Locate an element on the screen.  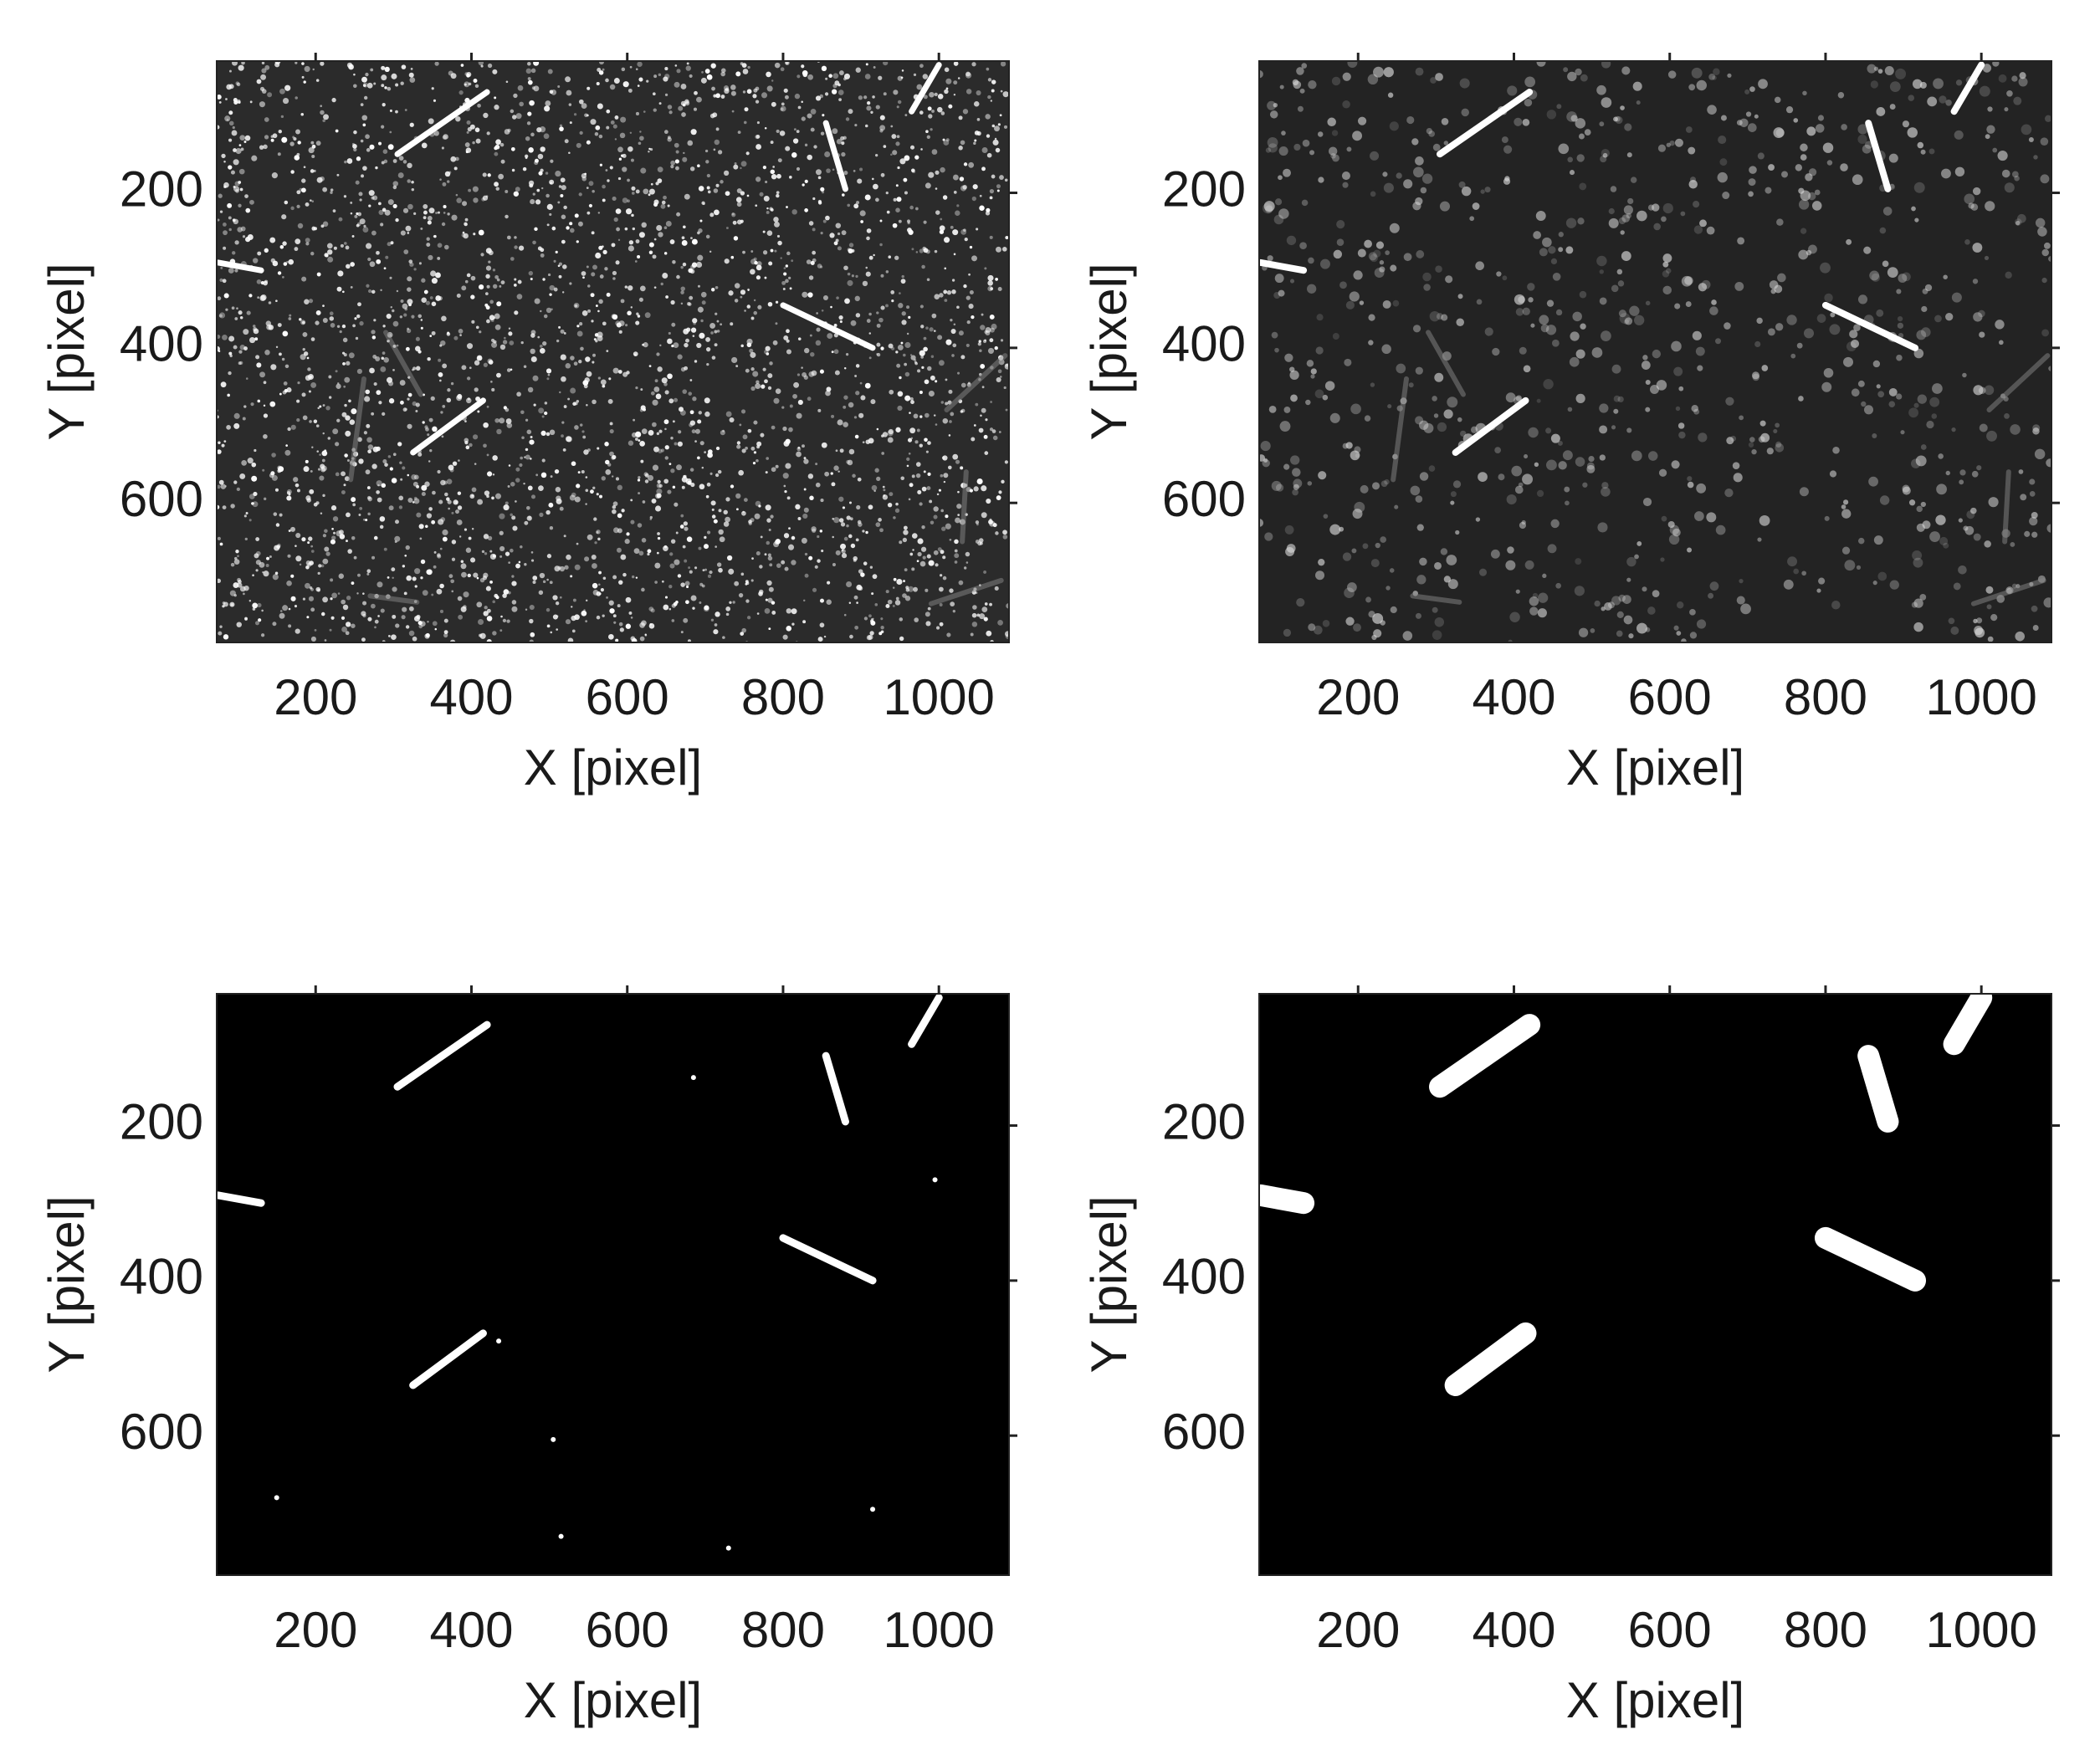
x-tick-label: 200 is located at coordinates (315, 1630).